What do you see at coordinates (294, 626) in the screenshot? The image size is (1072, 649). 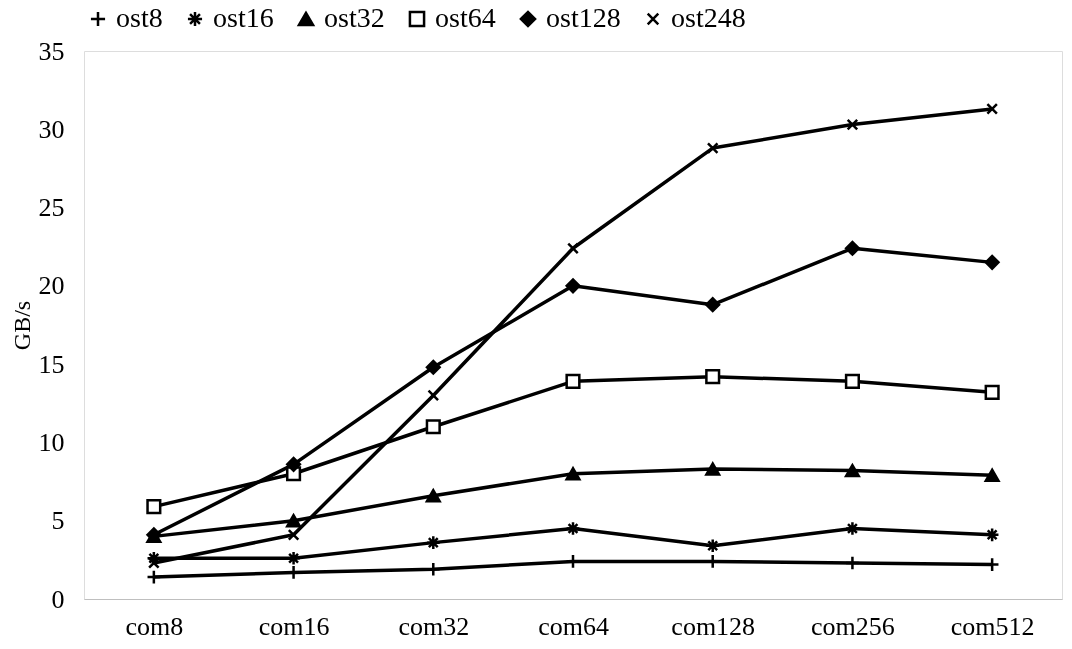 I see `x-tick-label: com16` at bounding box center [294, 626].